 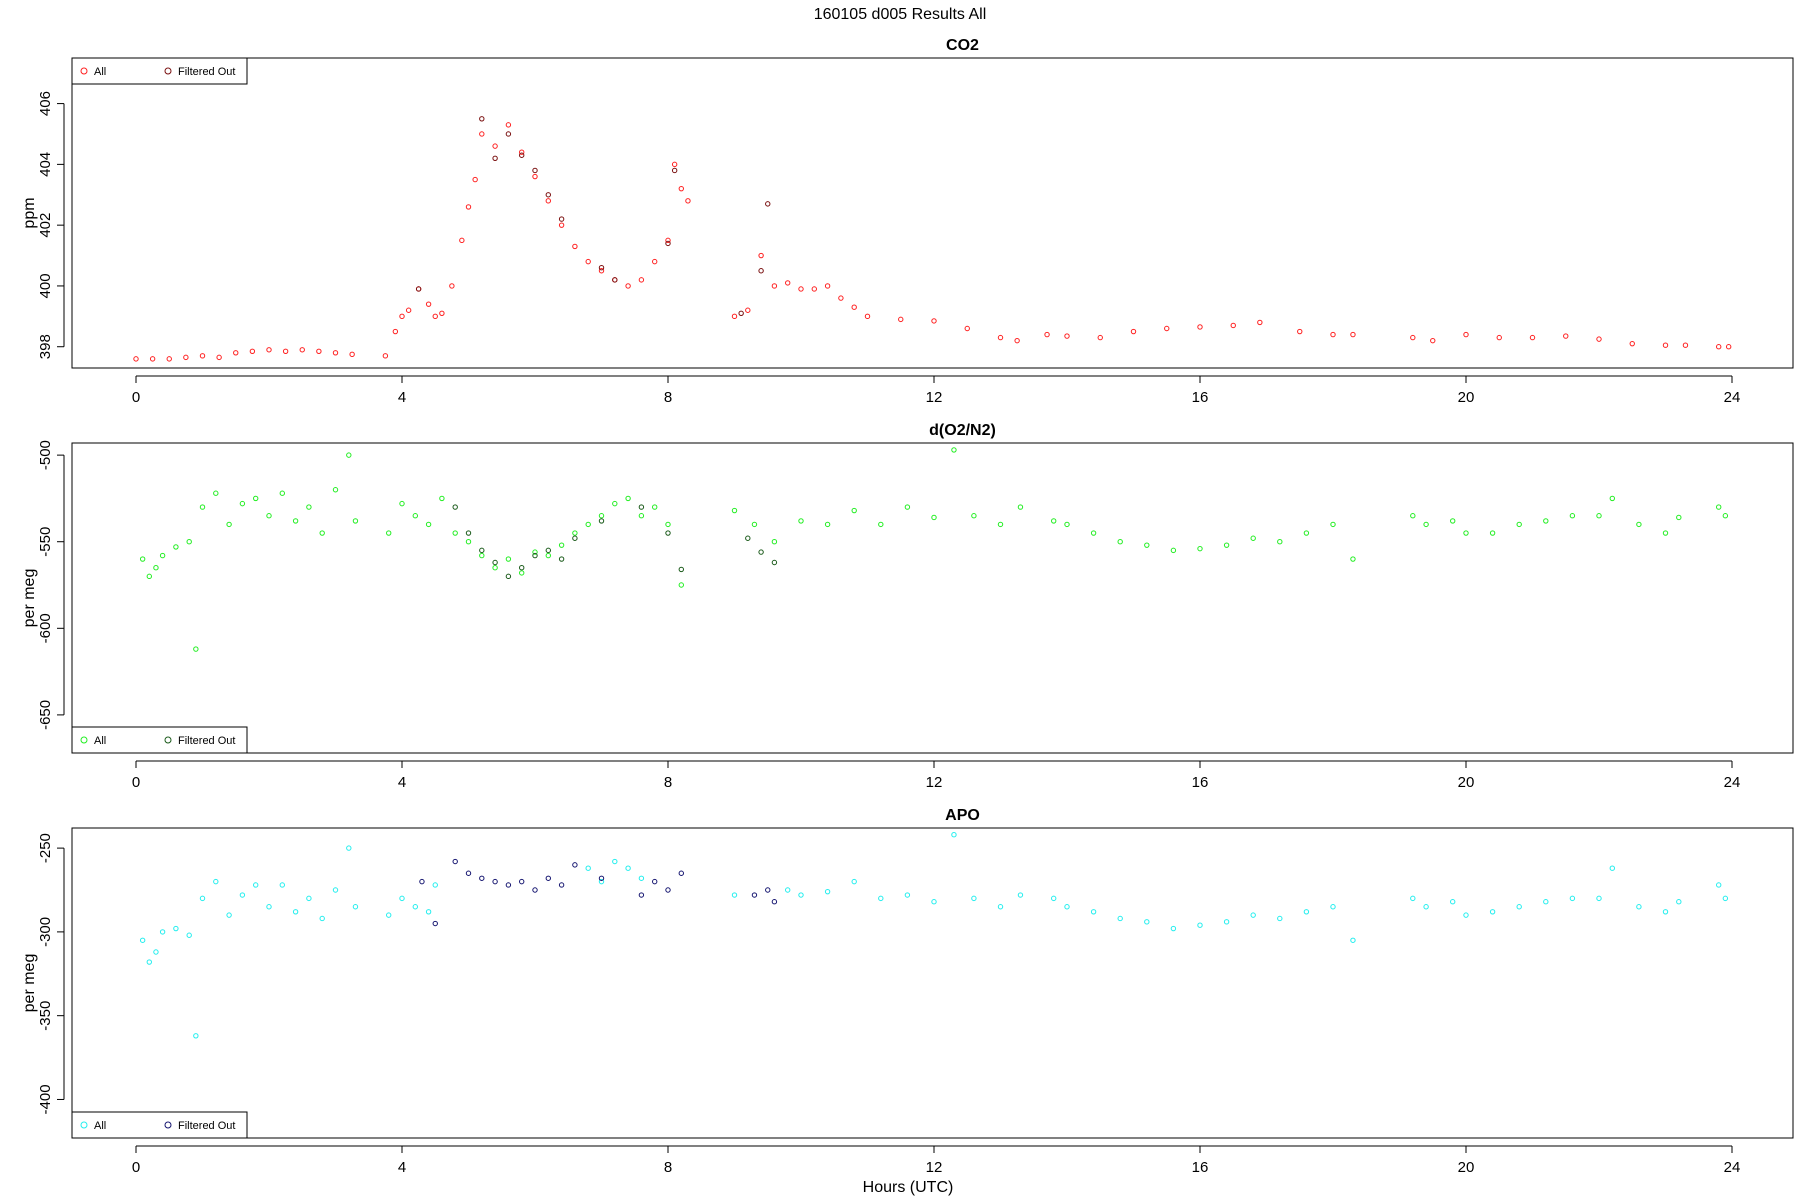 I want to click on y-tick-label: -500, so click(x=45, y=455).